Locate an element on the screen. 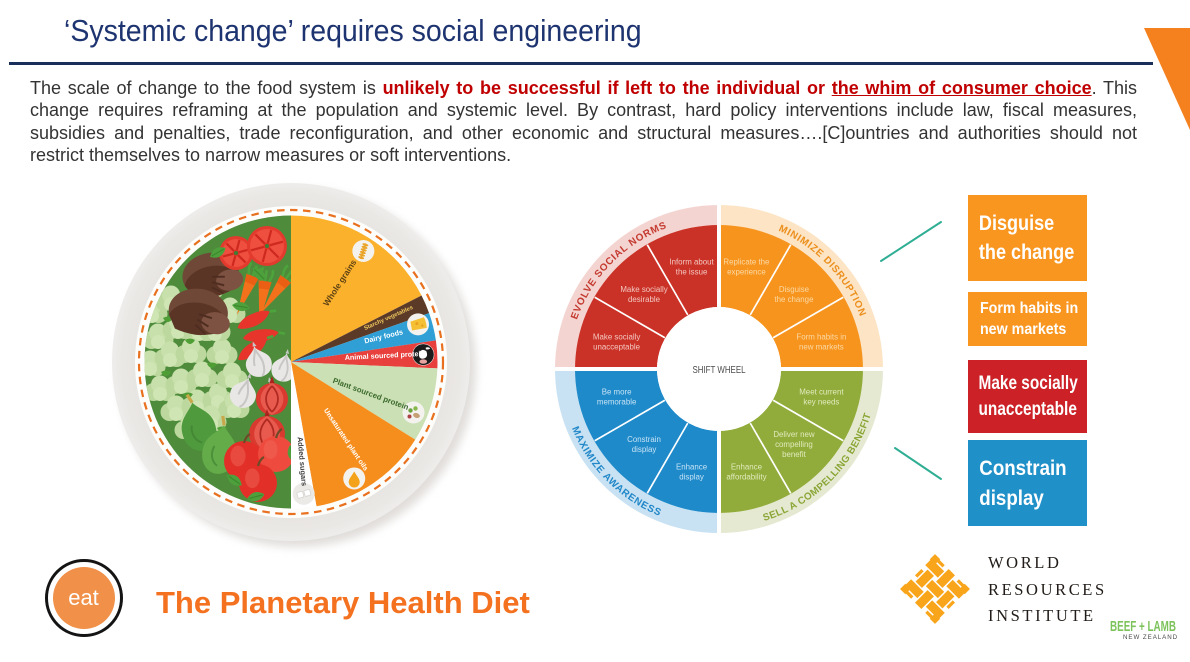 This screenshot has height=662, width=1190. svg-text: SHIFT WHEEL is located at coordinates (719, 370).